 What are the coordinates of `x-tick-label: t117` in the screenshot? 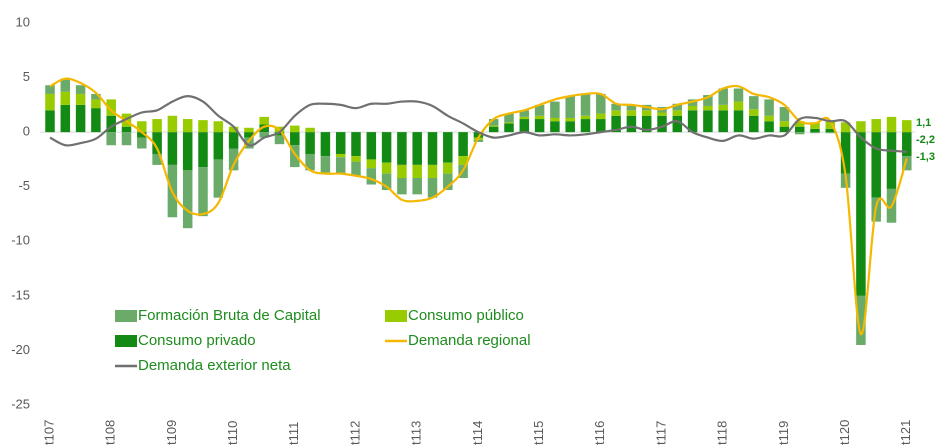 It's located at (660, 433).